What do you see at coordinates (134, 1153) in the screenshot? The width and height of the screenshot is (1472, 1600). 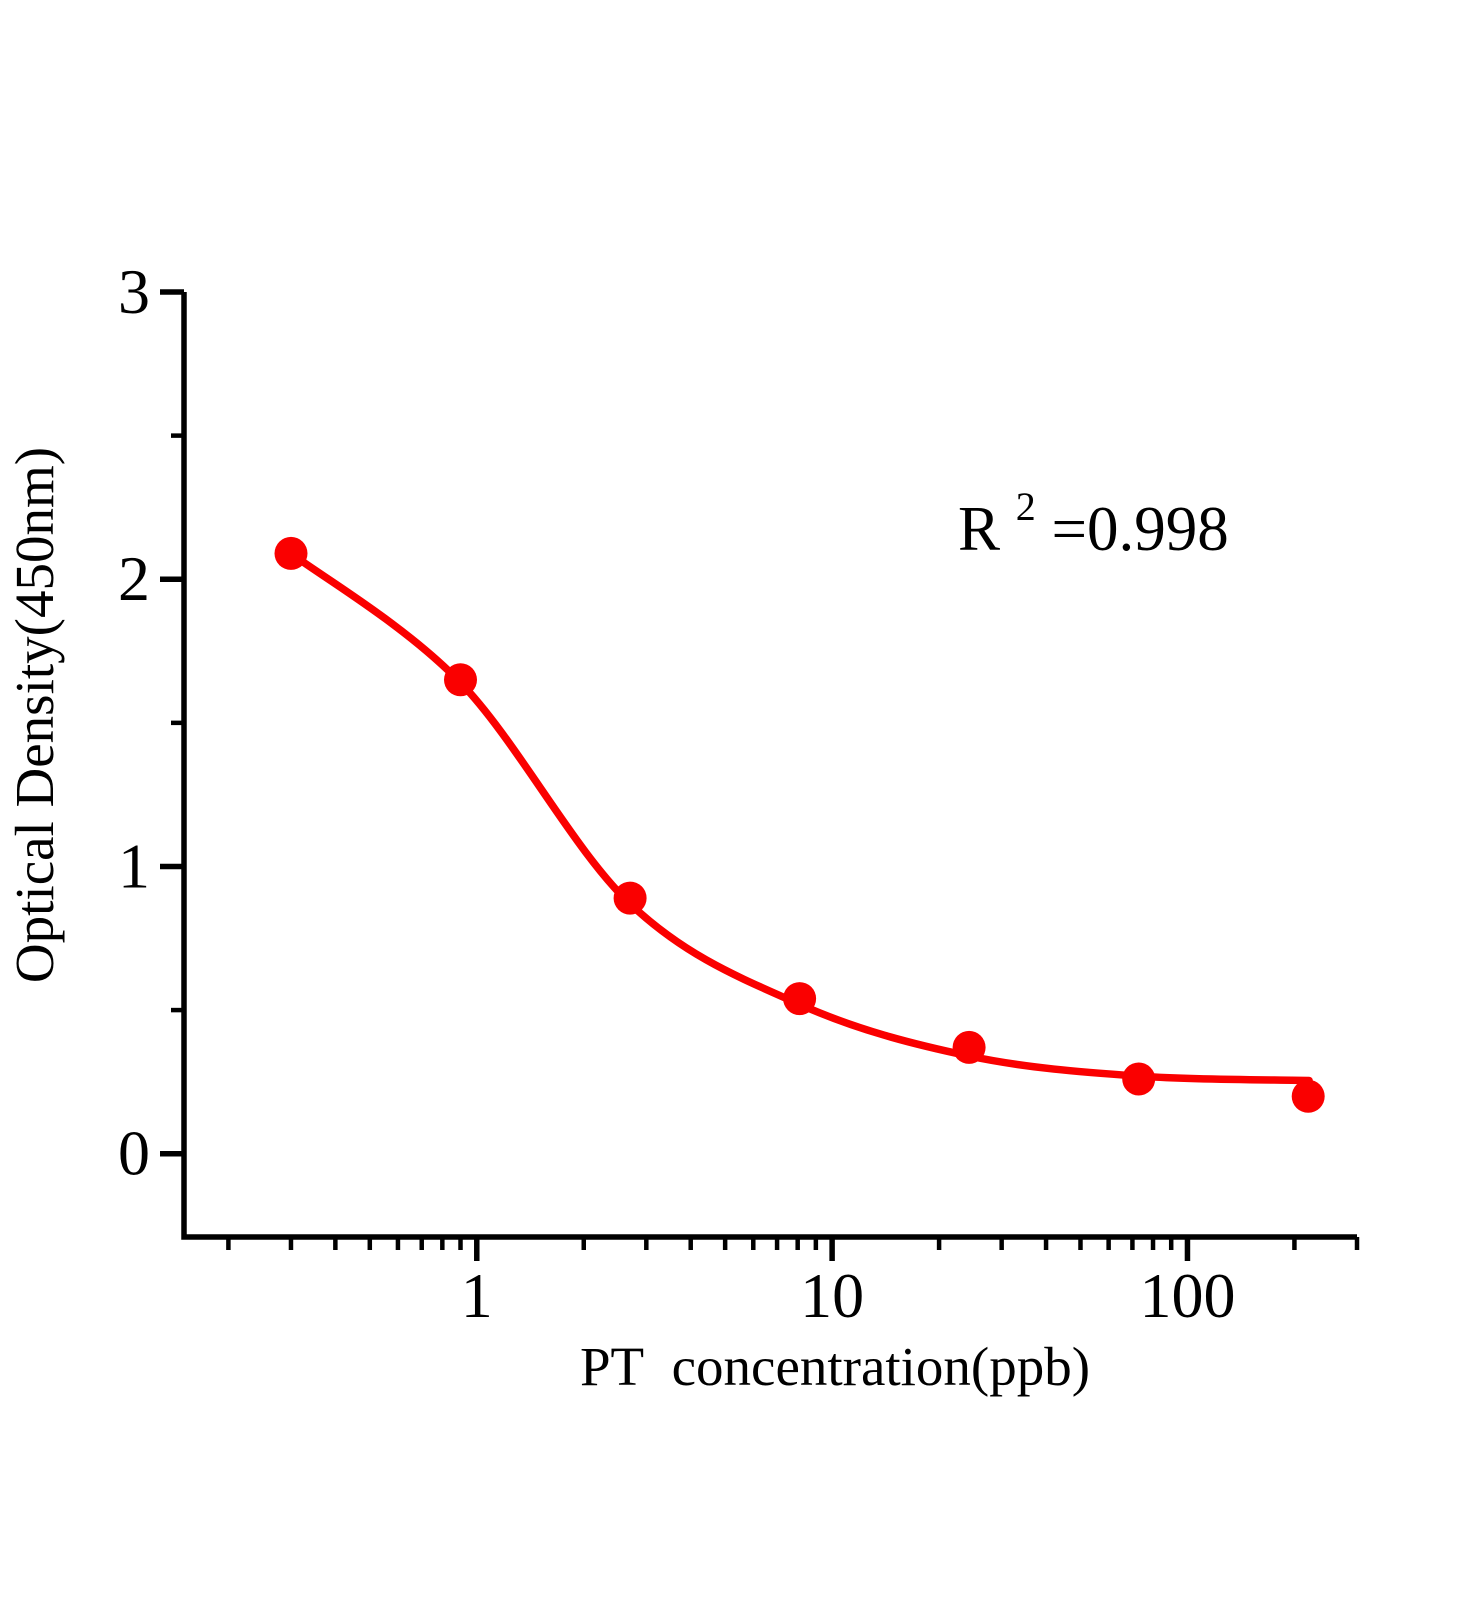 I see `y-tick-label: 0` at bounding box center [134, 1153].